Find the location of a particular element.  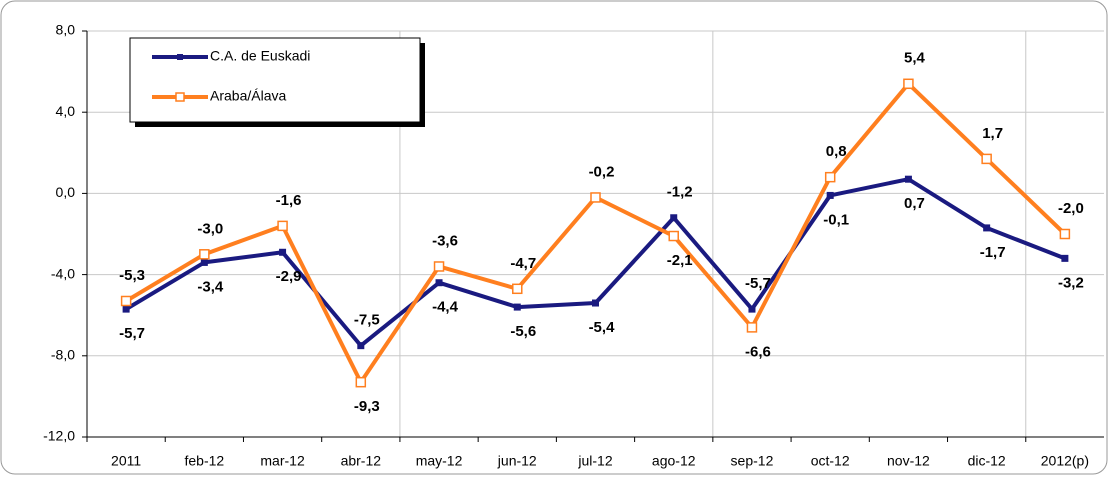

data-label: -5,3 is located at coordinates (132, 275).